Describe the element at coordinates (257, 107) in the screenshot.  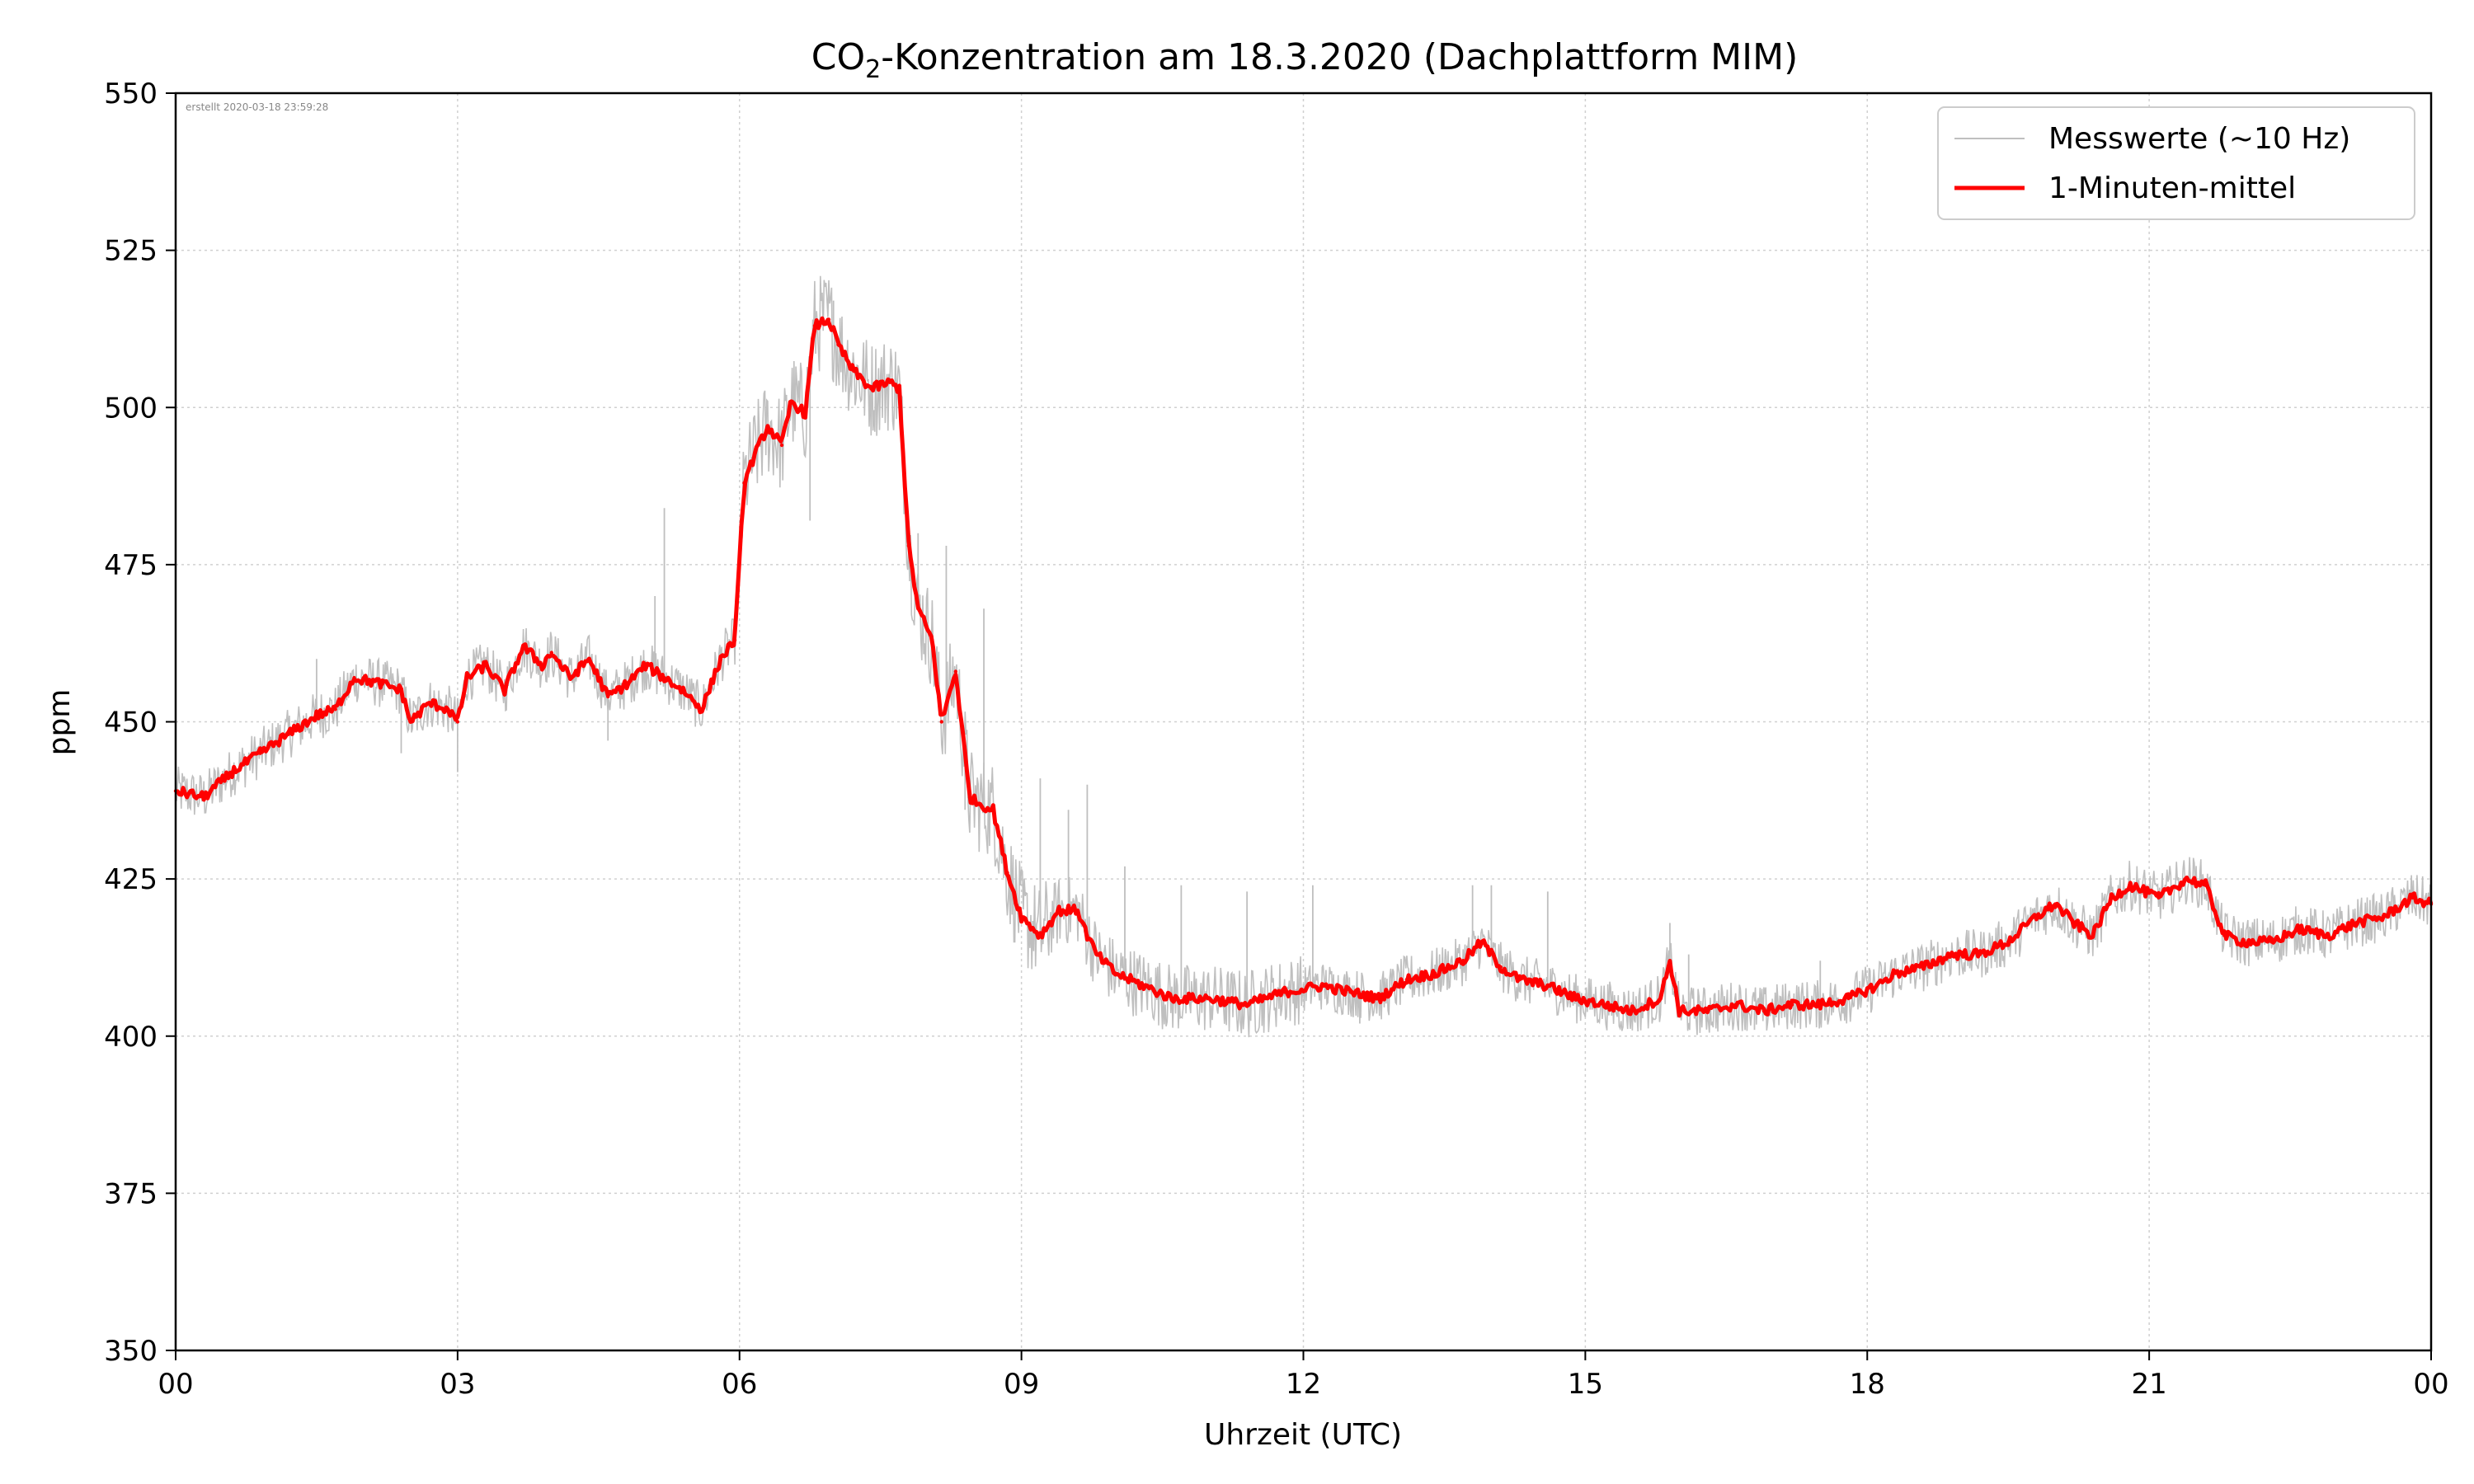
I see `created-stamp: erstellt 2020-03-18 23:59:28` at that location.